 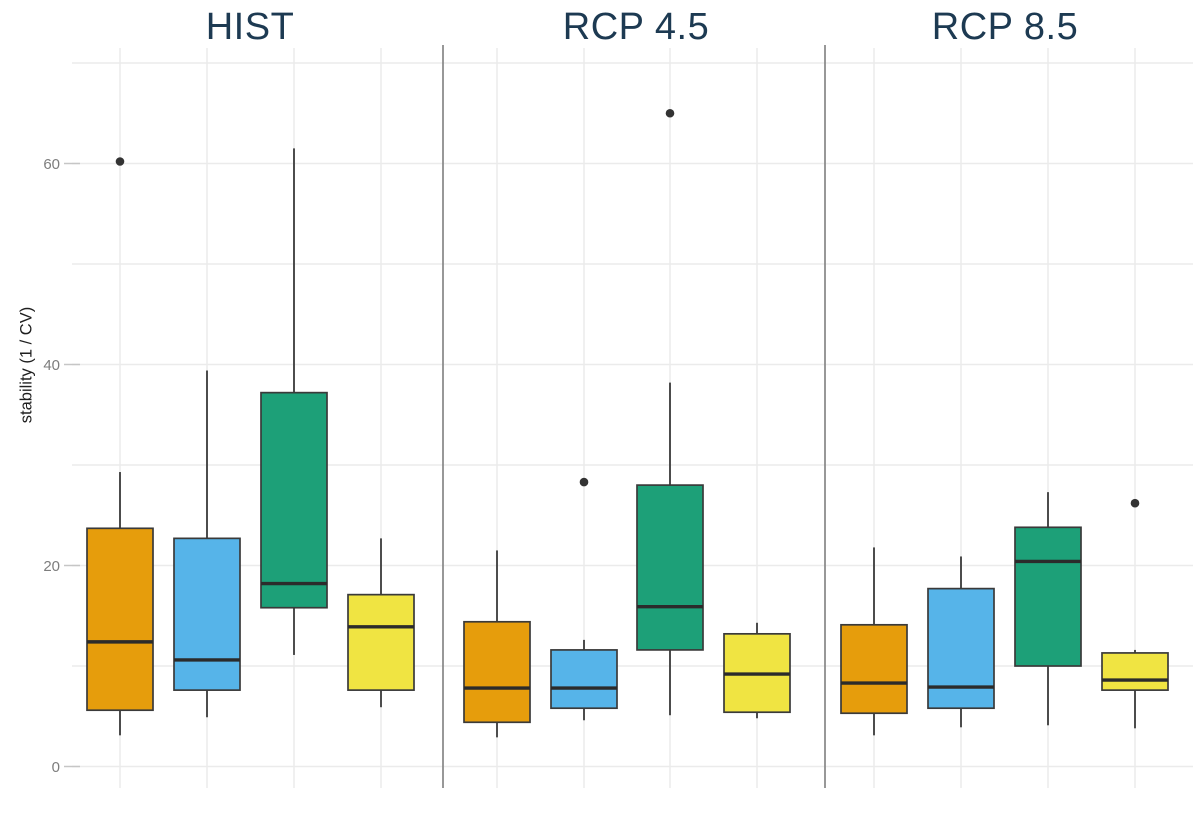 I want to click on panel-title-rcp45: RCP 4.5, so click(x=636, y=27).